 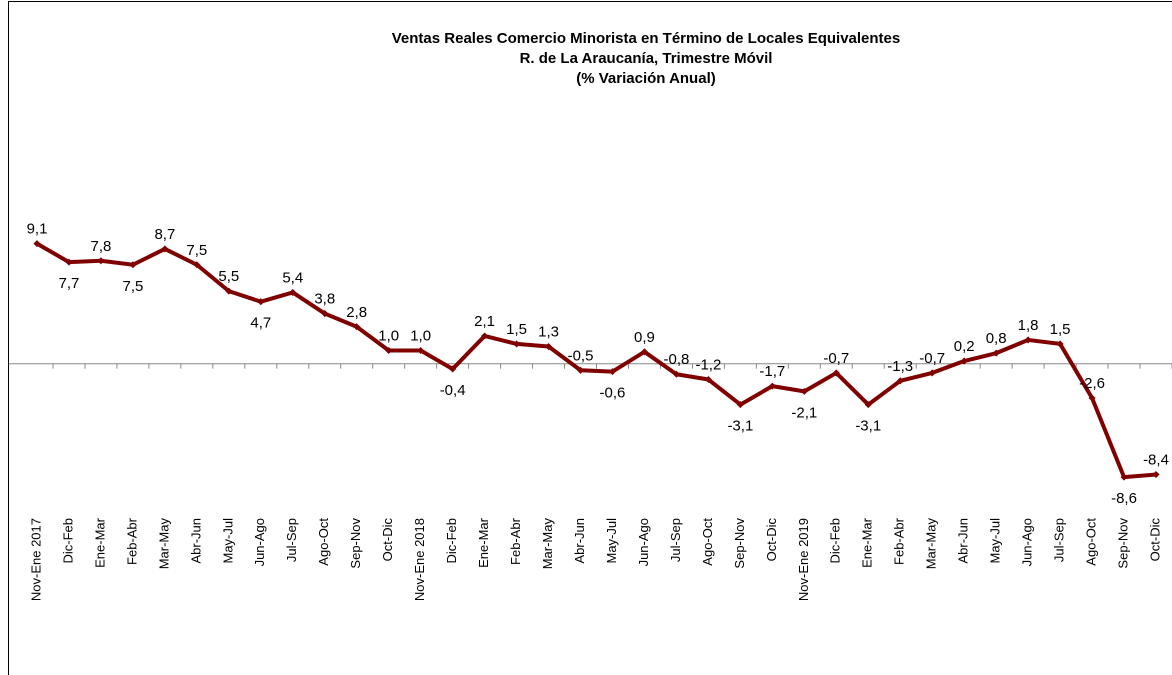 I want to click on data-label: -1,2, so click(x=708, y=365).